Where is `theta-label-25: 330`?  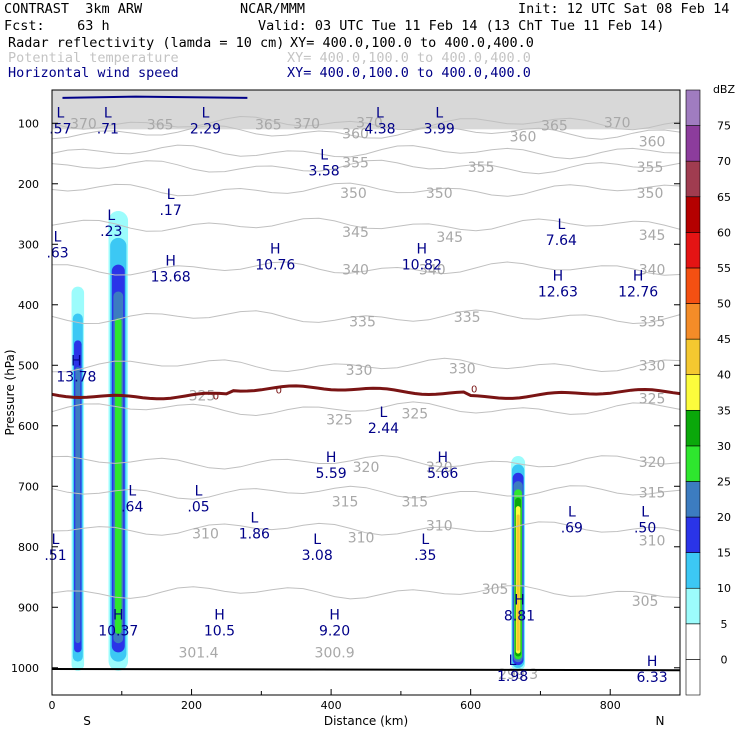
theta-label-25: 330 is located at coordinates (359, 371).